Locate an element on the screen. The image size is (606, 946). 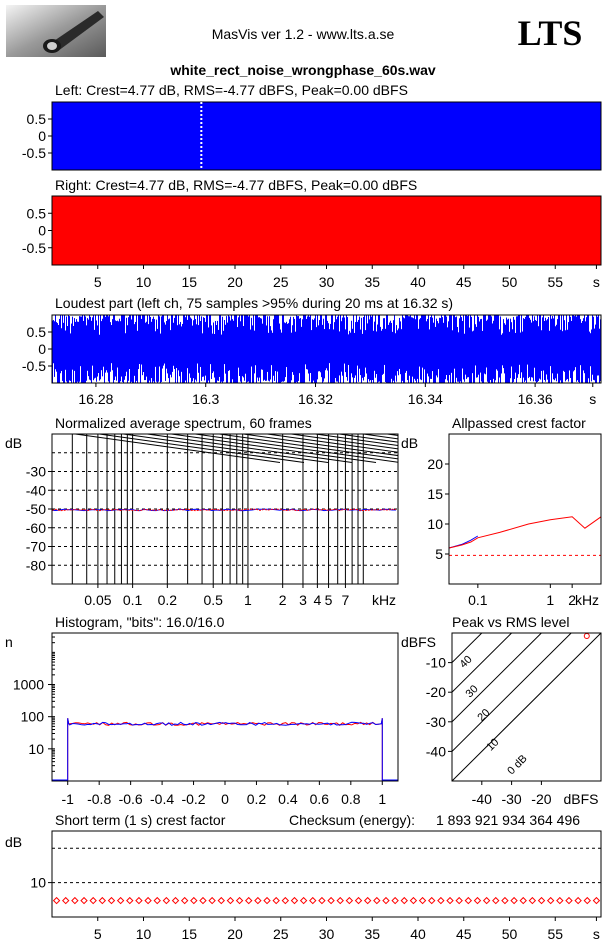
spectrum-x-tick-label: 0.05 is located at coordinates (97, 600).